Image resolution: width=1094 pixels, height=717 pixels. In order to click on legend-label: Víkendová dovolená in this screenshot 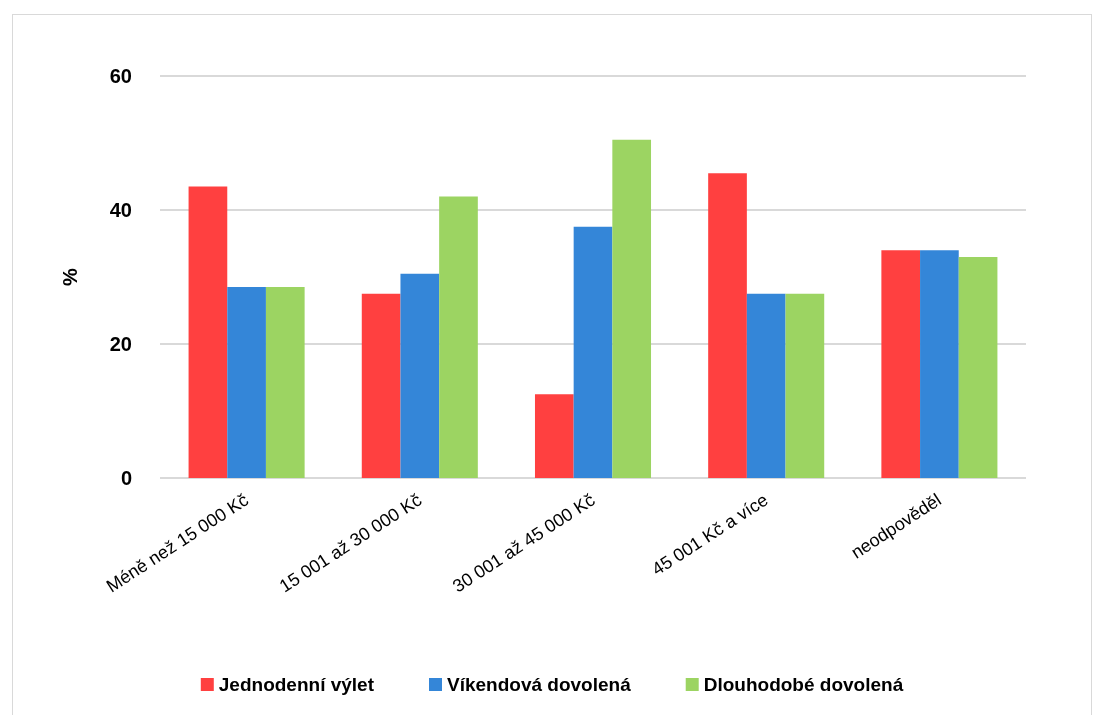, I will do `click(539, 684)`.